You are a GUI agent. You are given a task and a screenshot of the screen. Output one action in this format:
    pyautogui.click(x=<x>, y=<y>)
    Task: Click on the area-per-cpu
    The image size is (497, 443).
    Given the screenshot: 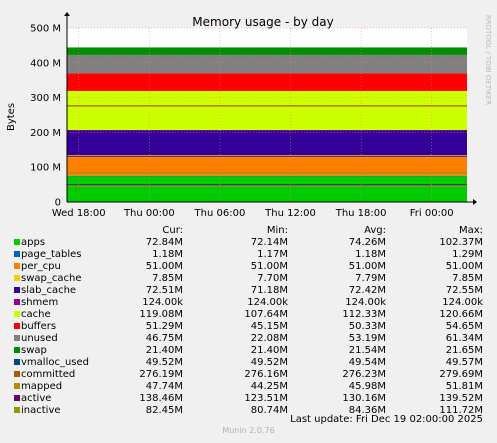 What is the action you would take?
    pyautogui.click(x=267, y=166)
    